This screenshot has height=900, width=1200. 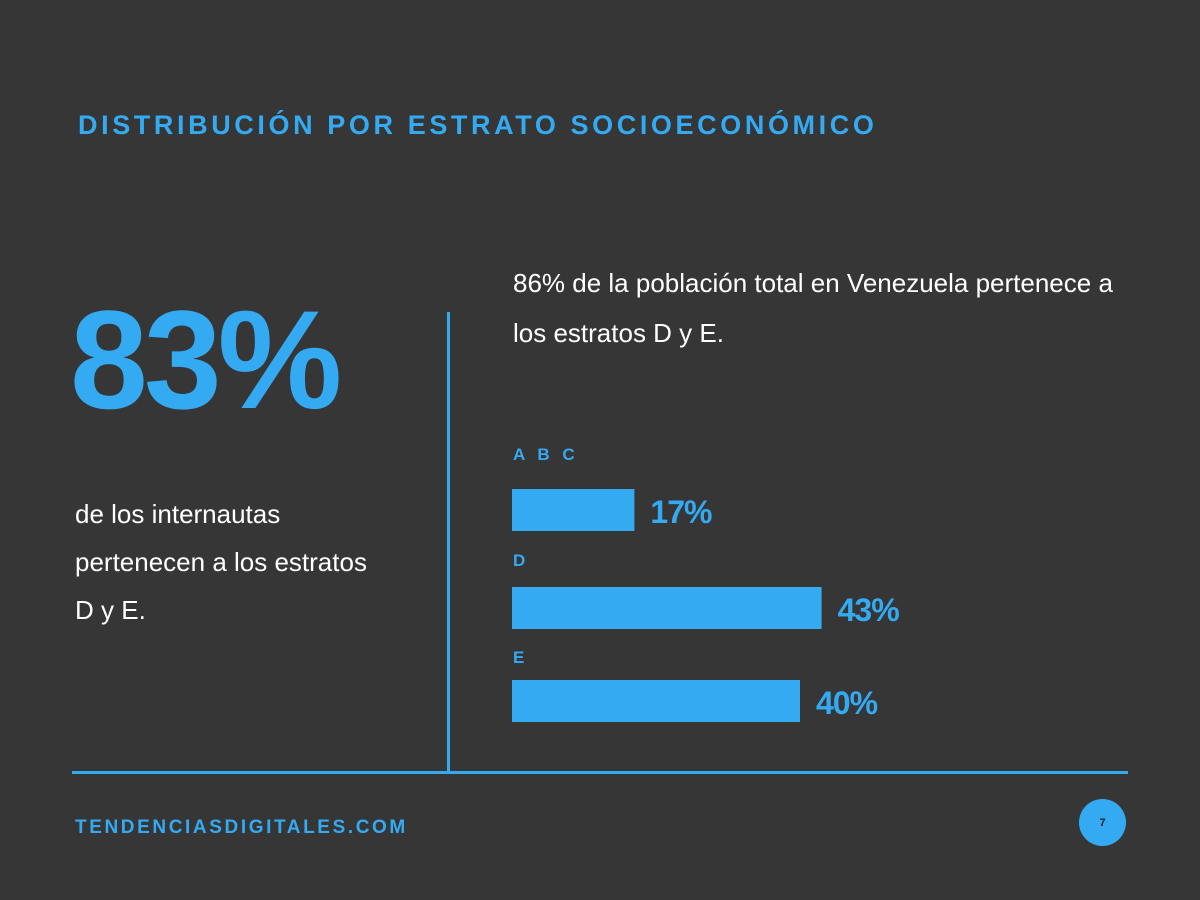 What do you see at coordinates (546, 454) in the screenshot?
I see `category-label-abc: A B C` at bounding box center [546, 454].